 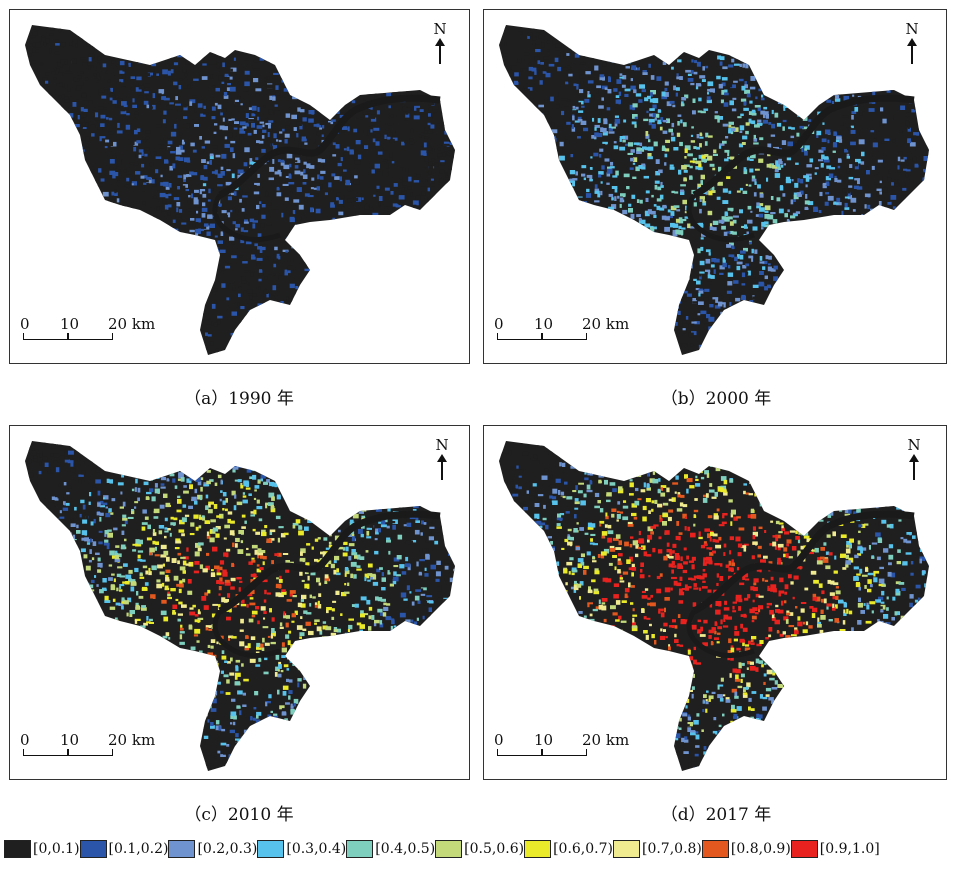 What do you see at coordinates (494, 849) in the screenshot?
I see `legend-label: [0.5,0.6)` at bounding box center [494, 849].